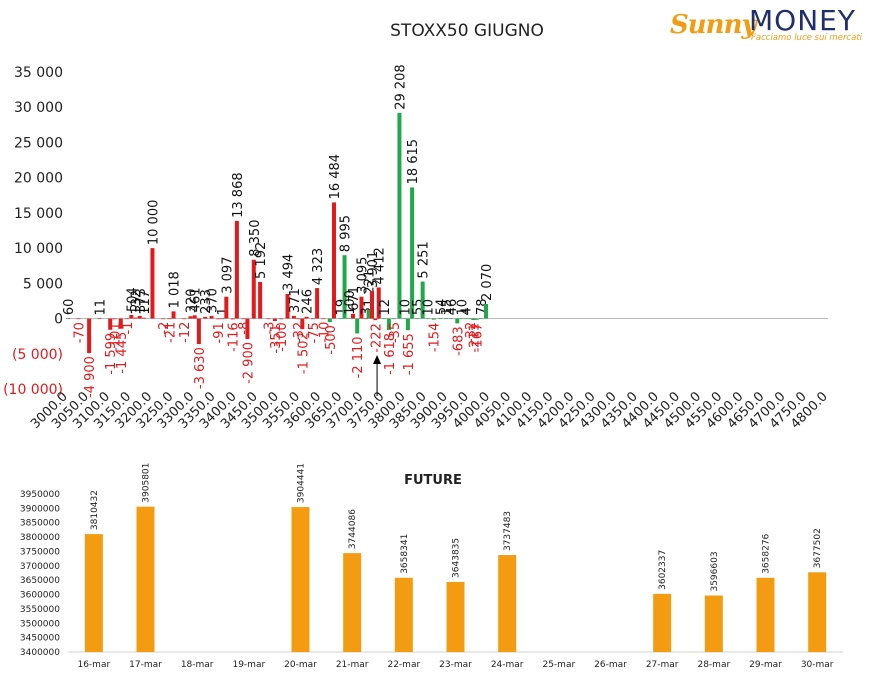  Describe the element at coordinates (276, 339) in the screenshot. I see `data-label: -351` at that location.